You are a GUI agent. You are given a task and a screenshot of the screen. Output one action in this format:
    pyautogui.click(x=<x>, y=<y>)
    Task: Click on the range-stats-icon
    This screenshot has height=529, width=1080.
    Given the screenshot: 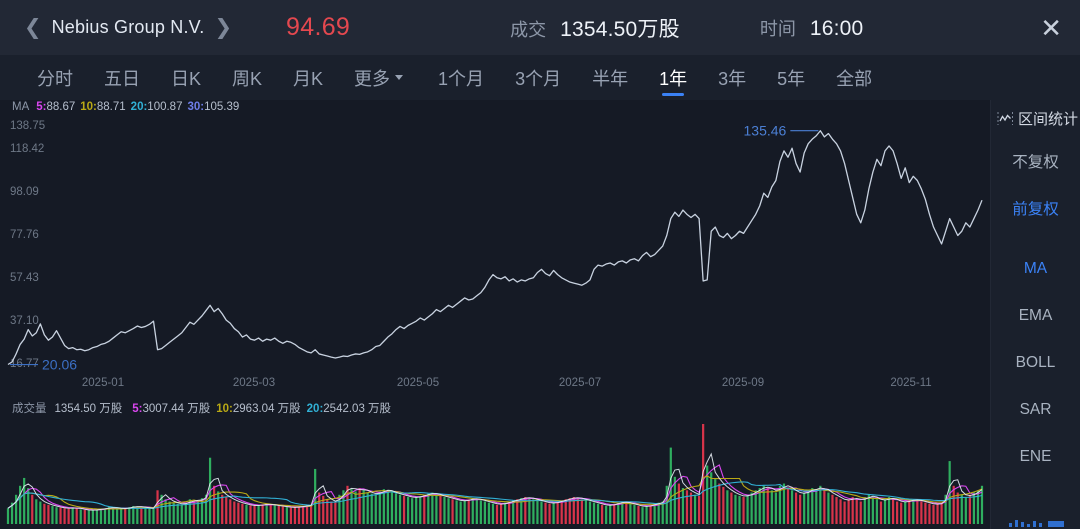 What is the action you would take?
    pyautogui.click(x=1005, y=118)
    